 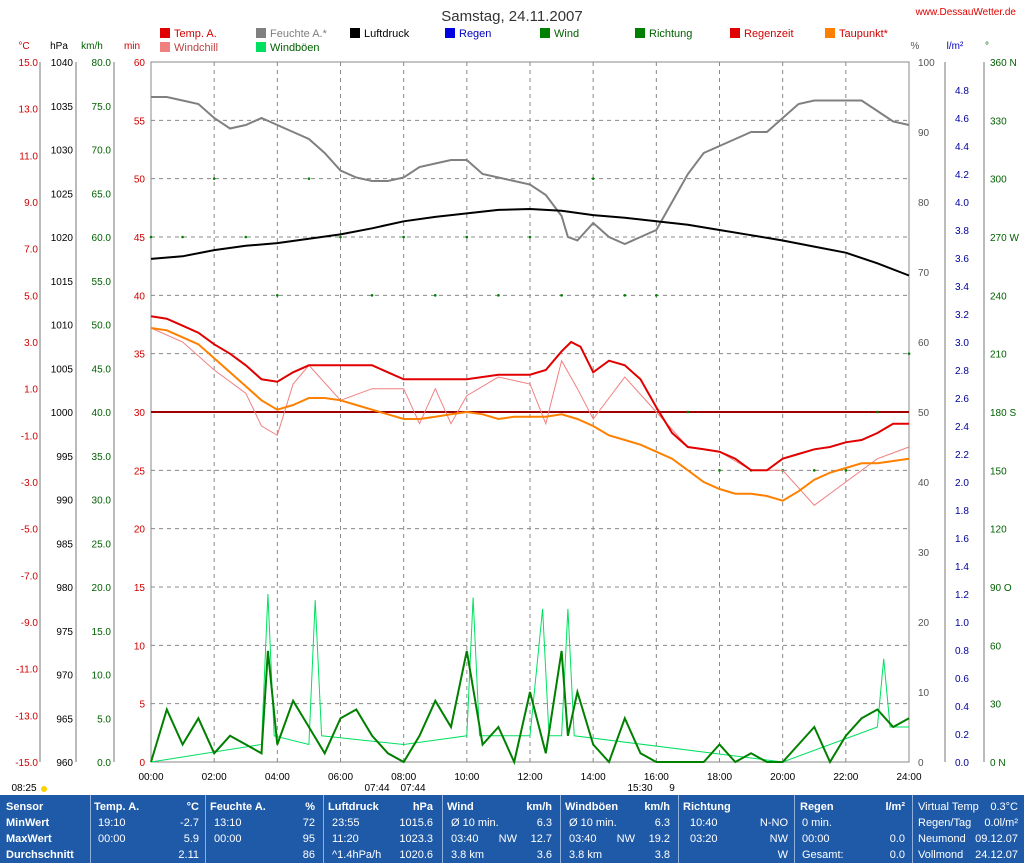 What do you see at coordinates (530, 171) in the screenshot?
I see `humidity-line` at bounding box center [530, 171].